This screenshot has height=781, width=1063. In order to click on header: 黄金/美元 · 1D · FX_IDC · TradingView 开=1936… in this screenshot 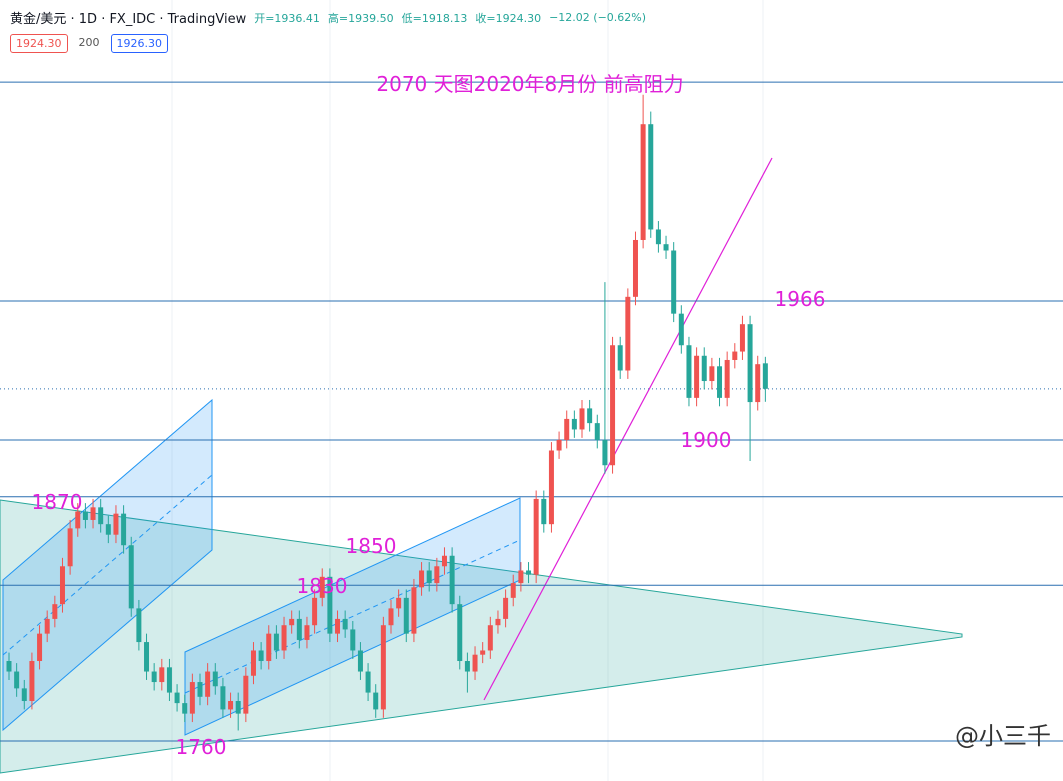, I will do `click(328, 17)`.